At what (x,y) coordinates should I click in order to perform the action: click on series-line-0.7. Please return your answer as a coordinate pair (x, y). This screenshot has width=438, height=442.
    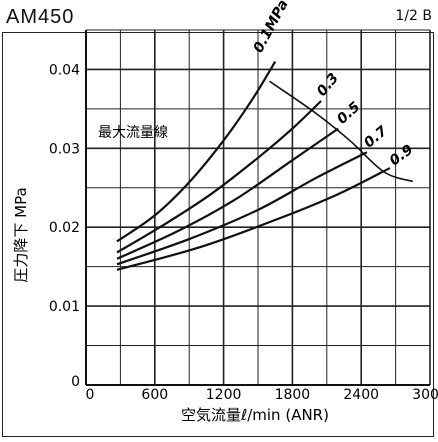
    Looking at the image, I should click on (242, 208).